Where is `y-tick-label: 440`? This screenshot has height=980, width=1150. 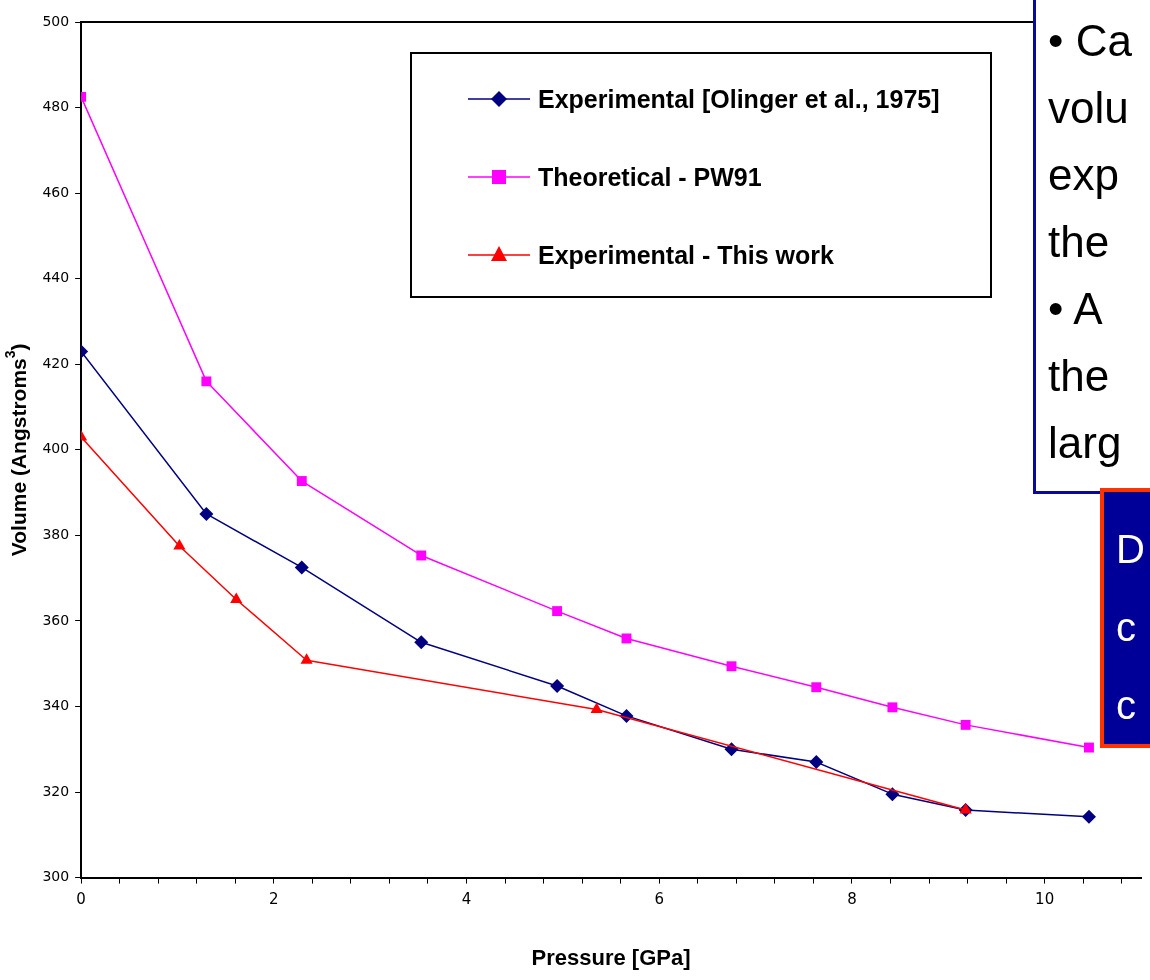 y-tick-label: 440 is located at coordinates (56, 277).